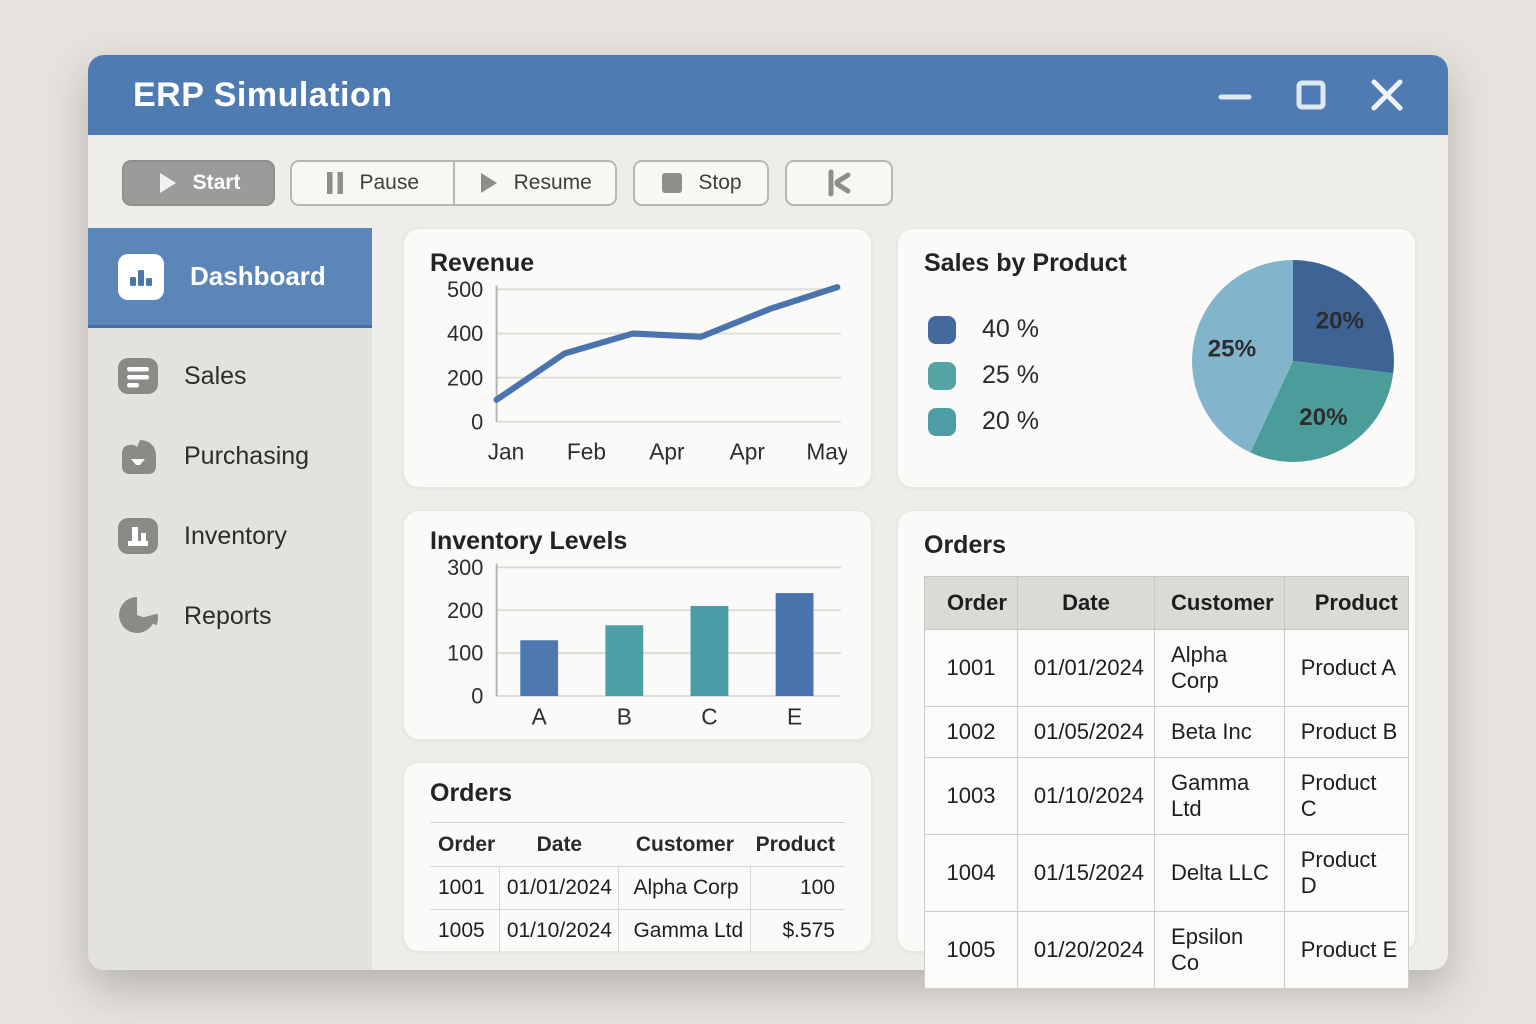 This screenshot has height=1024, width=1536. Describe the element at coordinates (529, 541) in the screenshot. I see `inventory-levels-title: Inventory Levels` at that location.